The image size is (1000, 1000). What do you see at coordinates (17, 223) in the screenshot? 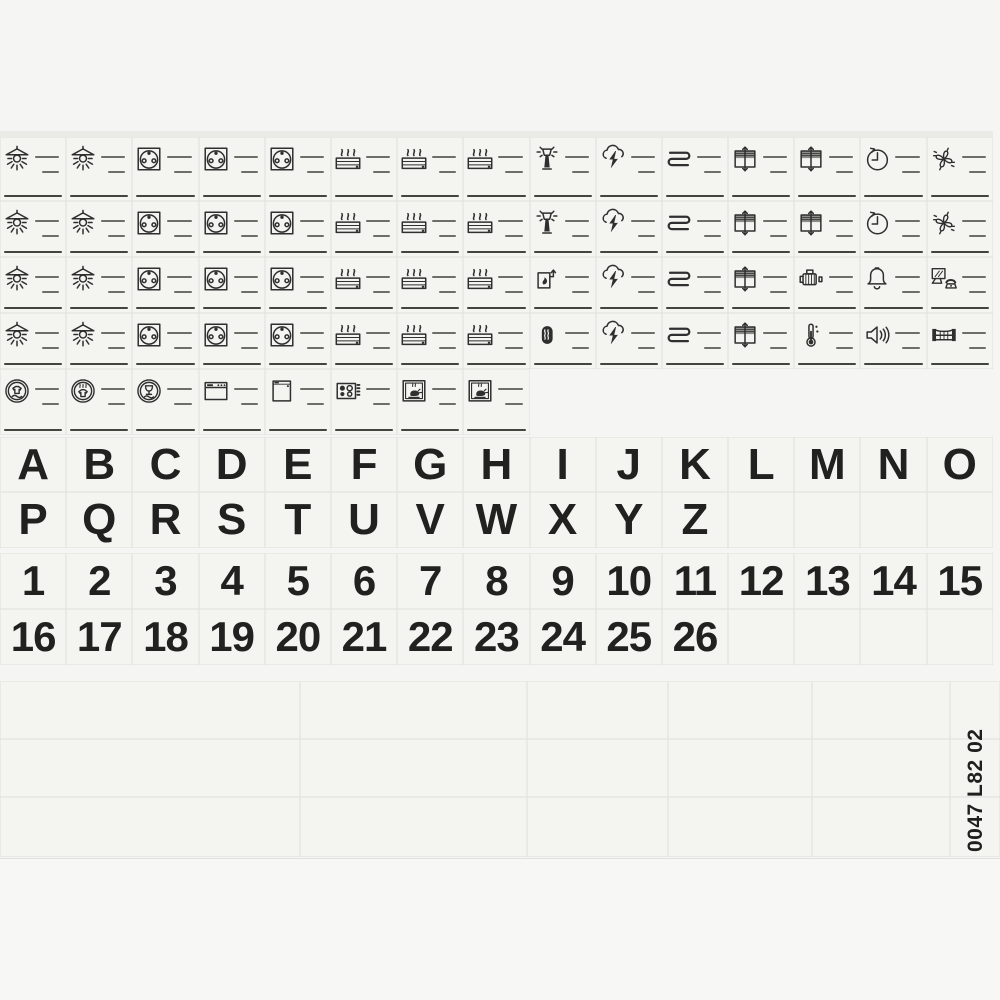
I see `pendant-light-icon` at bounding box center [17, 223].